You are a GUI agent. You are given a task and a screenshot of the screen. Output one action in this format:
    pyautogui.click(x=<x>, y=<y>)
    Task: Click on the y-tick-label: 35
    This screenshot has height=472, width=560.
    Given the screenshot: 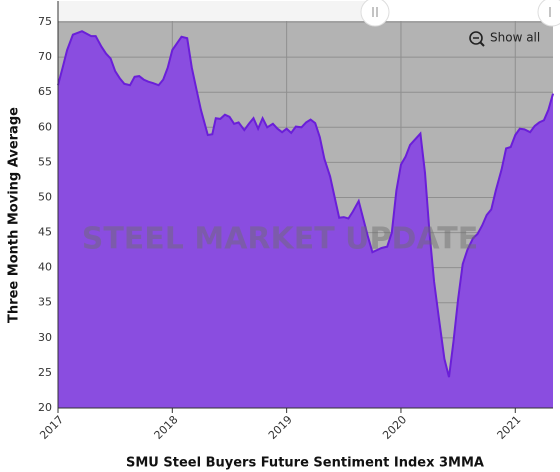 What is the action you would take?
    pyautogui.click(x=45, y=302)
    